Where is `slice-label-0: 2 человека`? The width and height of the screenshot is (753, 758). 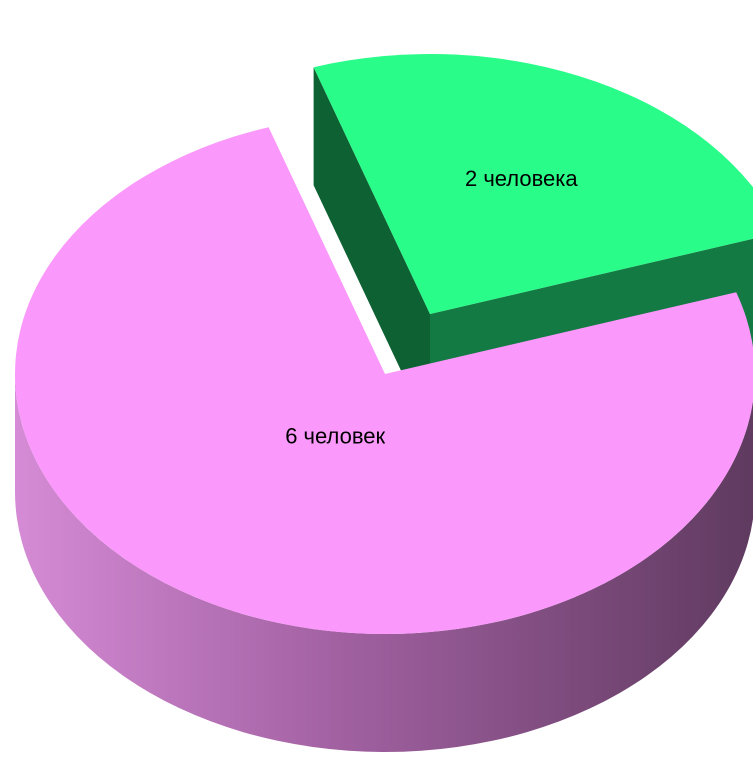 slice-label-0: 2 человека is located at coordinates (521, 178).